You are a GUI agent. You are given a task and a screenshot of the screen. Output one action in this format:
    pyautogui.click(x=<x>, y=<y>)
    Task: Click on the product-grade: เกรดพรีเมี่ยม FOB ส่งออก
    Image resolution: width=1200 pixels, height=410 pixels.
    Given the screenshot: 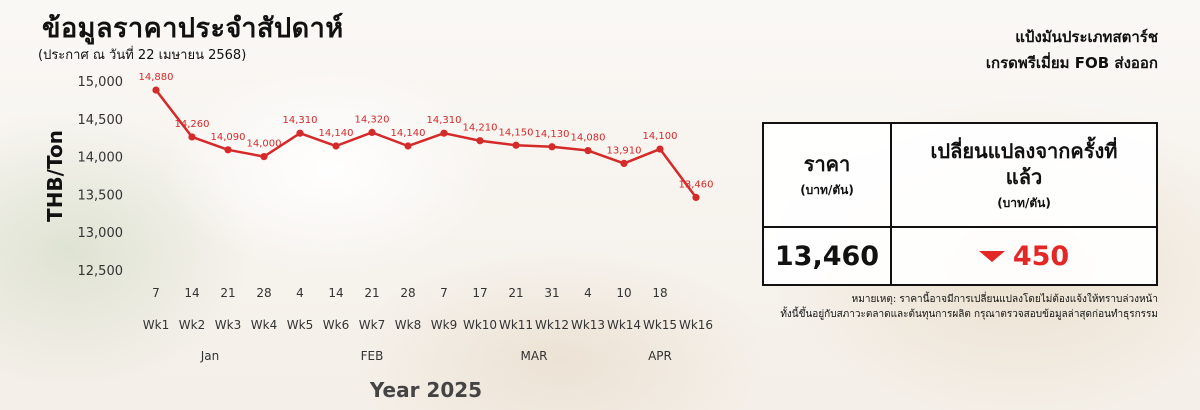 What is the action you would take?
    pyautogui.click(x=1071, y=63)
    